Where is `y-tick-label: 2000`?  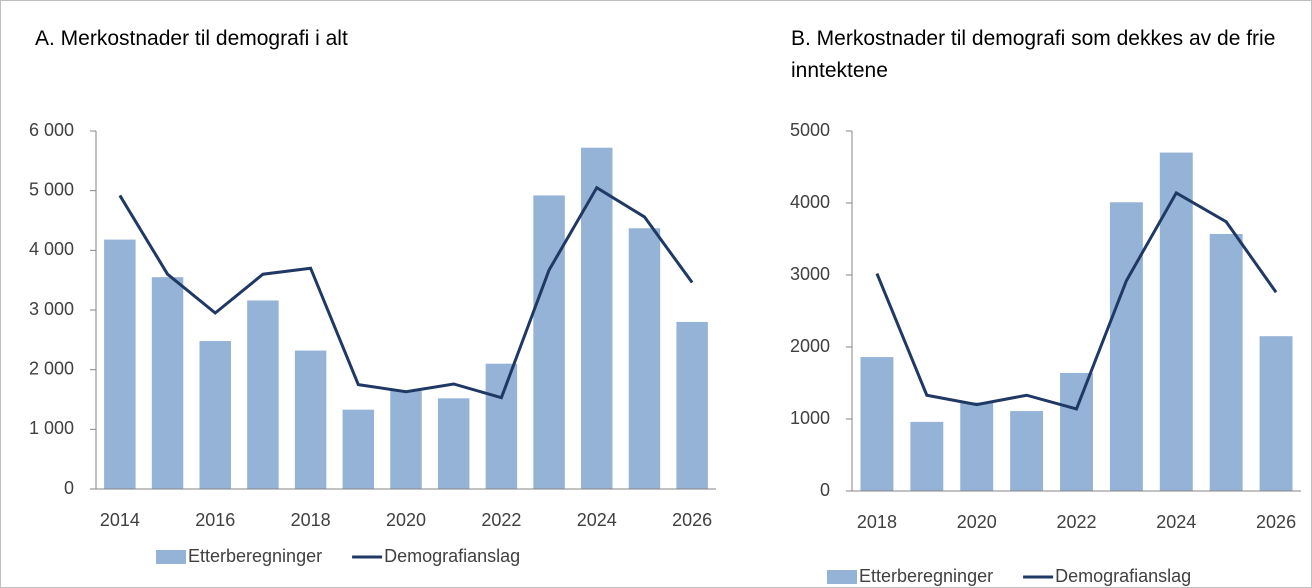
y-tick-label: 2000 is located at coordinates (810, 346).